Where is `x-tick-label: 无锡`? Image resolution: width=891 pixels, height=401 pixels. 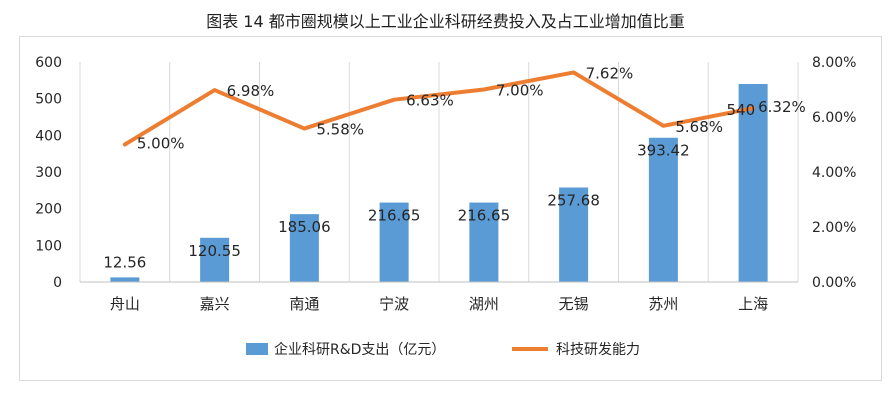 x-tick-label: 无锡 is located at coordinates (574, 304).